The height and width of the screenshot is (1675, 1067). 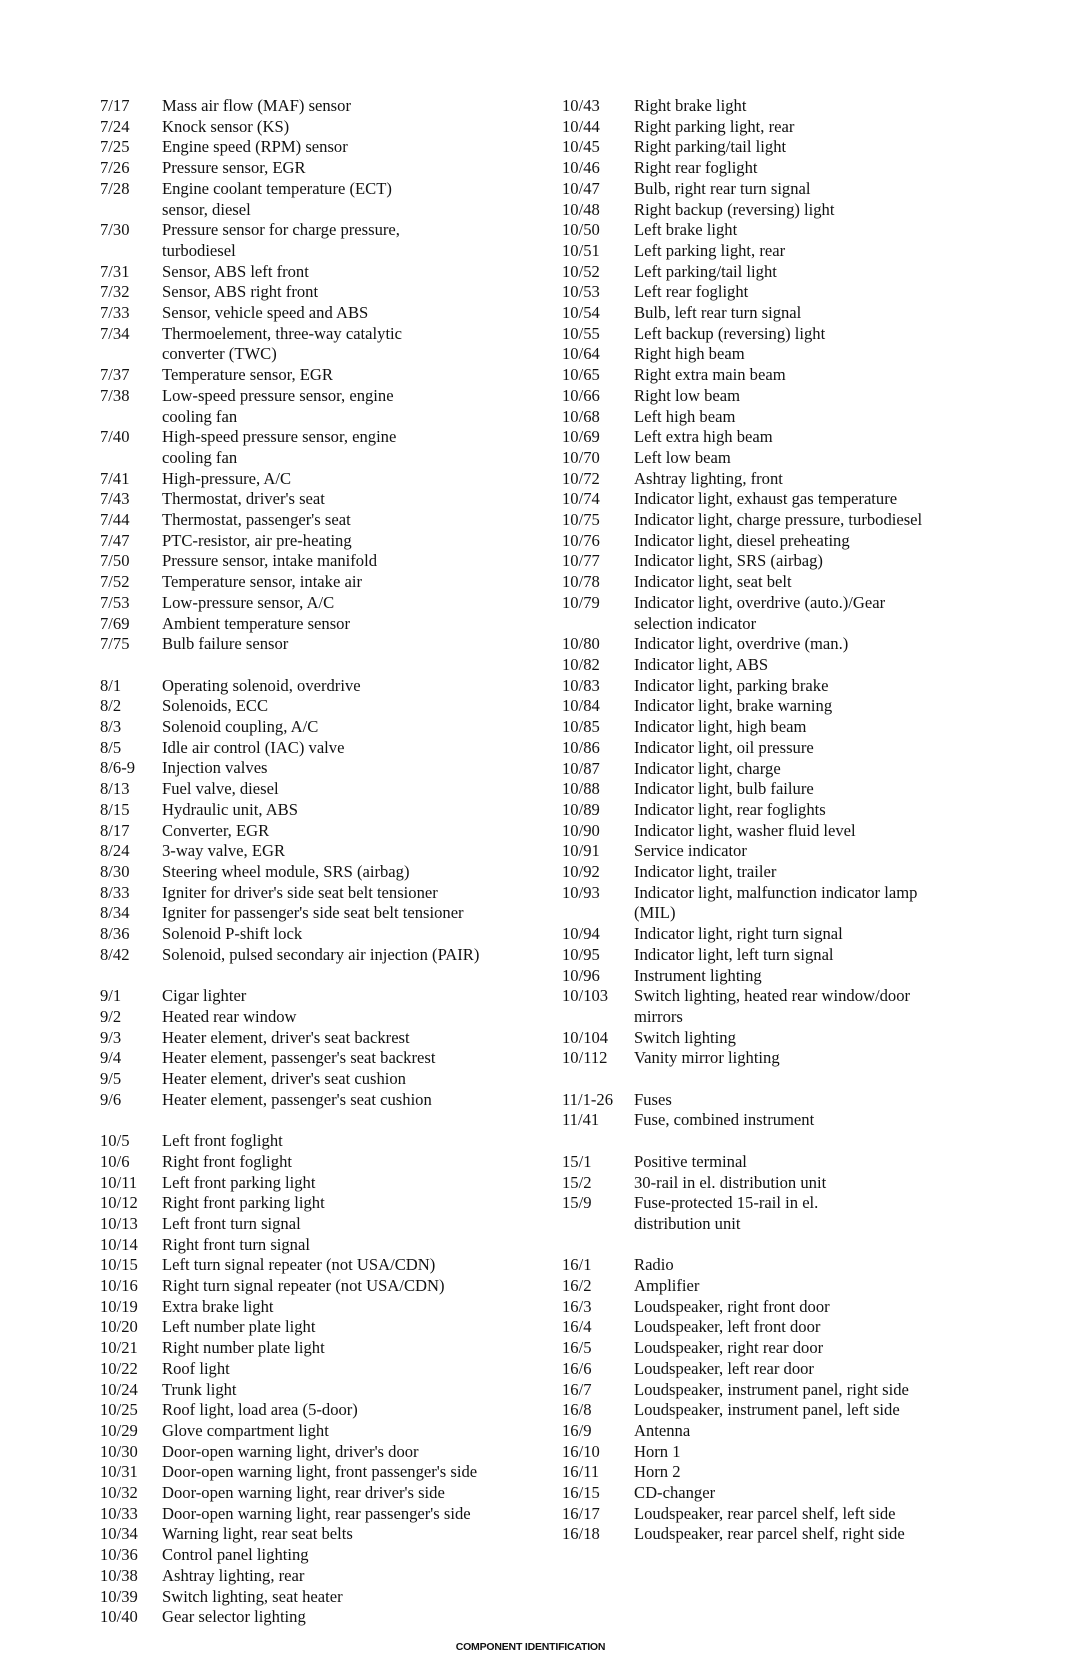 What do you see at coordinates (802, 479) in the screenshot?
I see `component-entry: 10/72 Ashtray lighting, front` at bounding box center [802, 479].